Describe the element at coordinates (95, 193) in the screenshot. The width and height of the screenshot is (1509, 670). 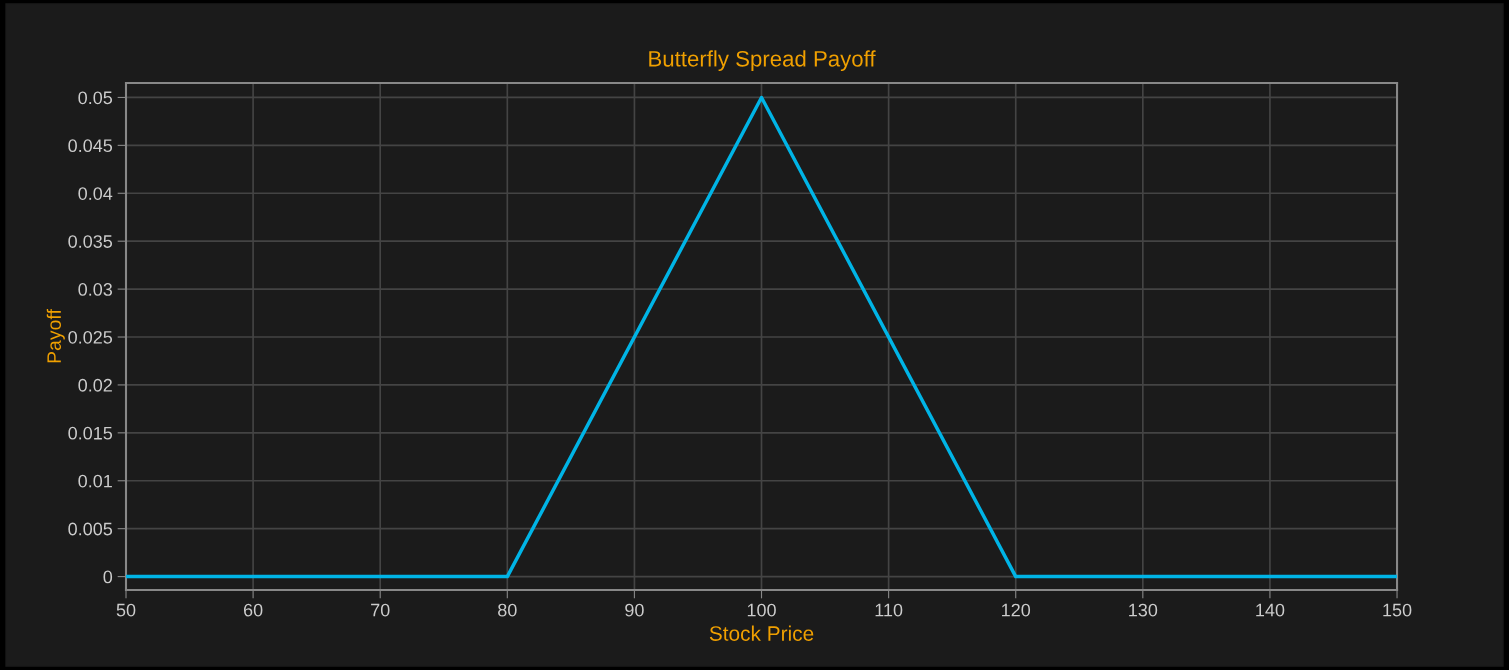
I see `y-tick-label: 0.04` at that location.